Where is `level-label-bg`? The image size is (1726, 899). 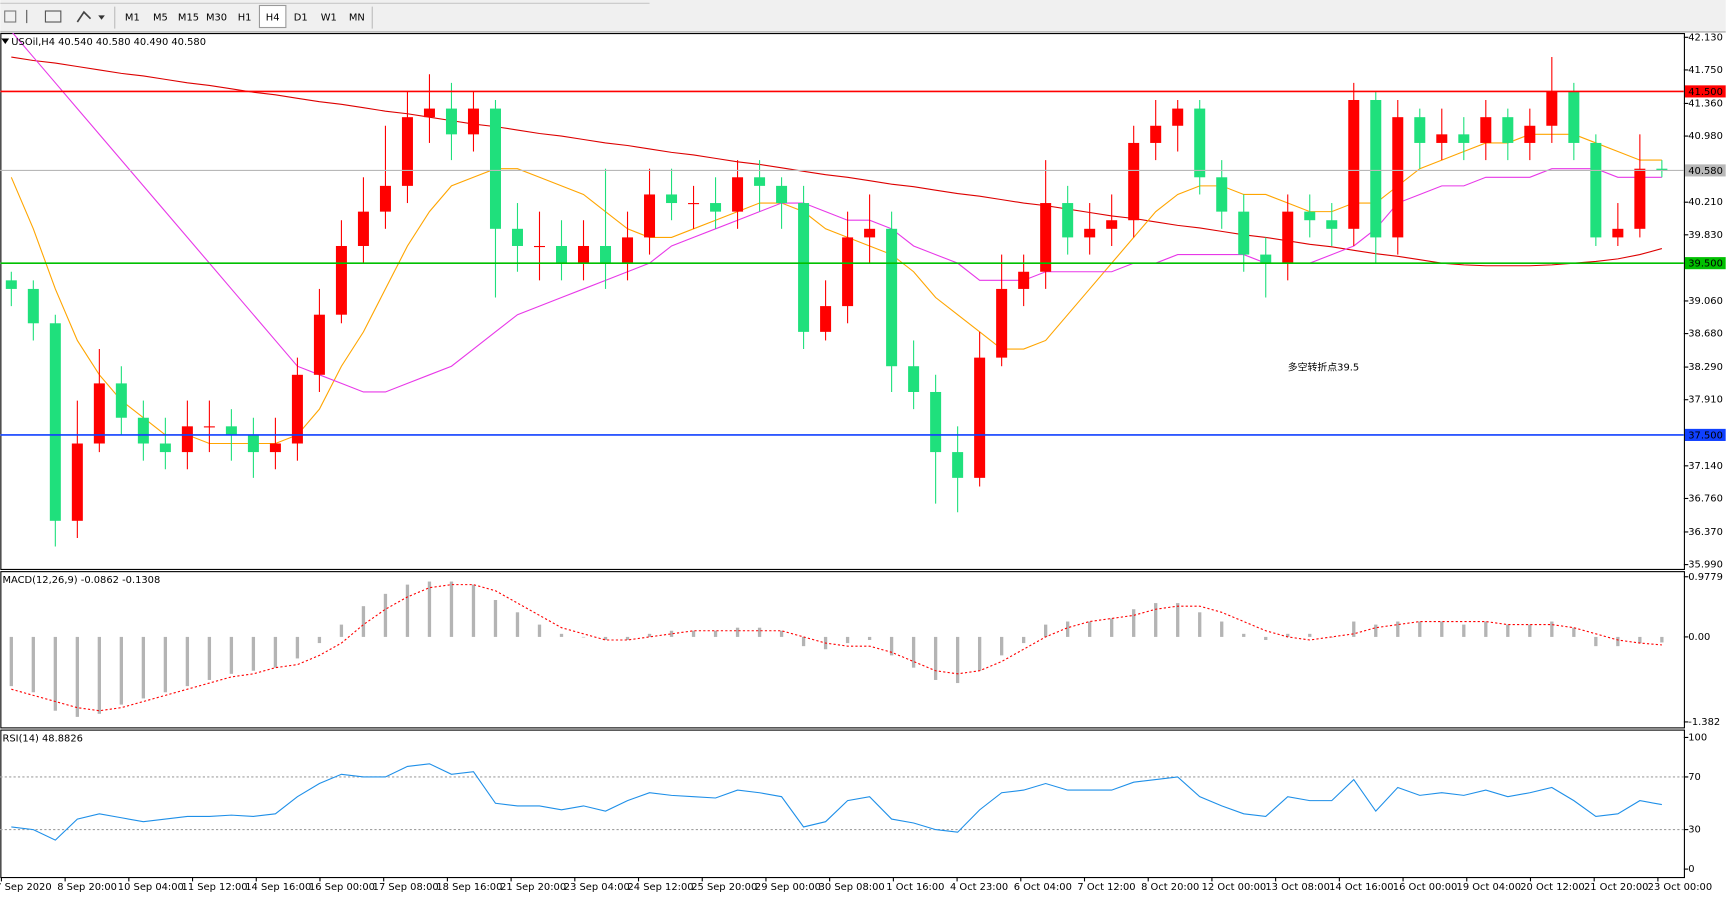
level-label-bg is located at coordinates (1705, 170).